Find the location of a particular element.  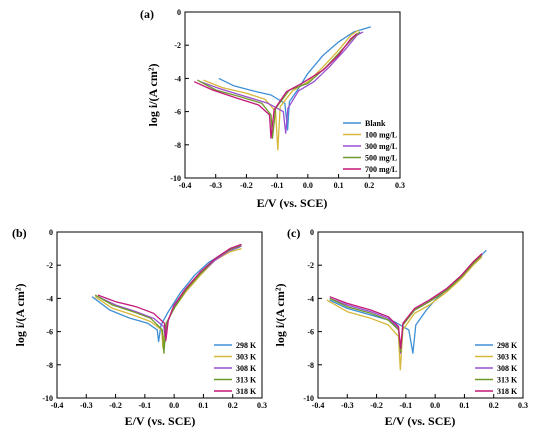

legend-entry: 100 mg/L is located at coordinates (381, 135).